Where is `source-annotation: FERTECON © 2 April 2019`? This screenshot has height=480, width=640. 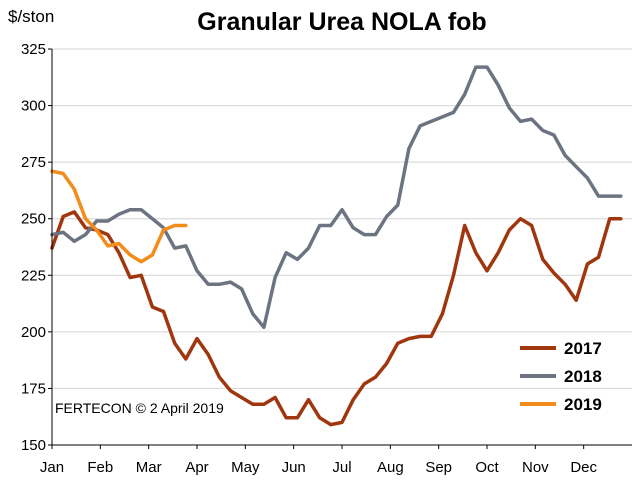
source-annotation: FERTECON © 2 April 2019 is located at coordinates (139, 408).